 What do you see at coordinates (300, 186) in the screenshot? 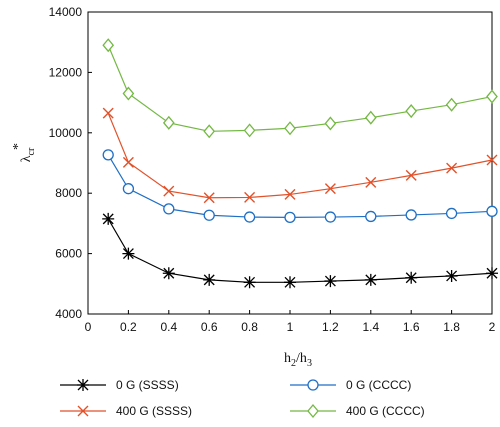
I see `series-0-g-cccc` at bounding box center [300, 186].